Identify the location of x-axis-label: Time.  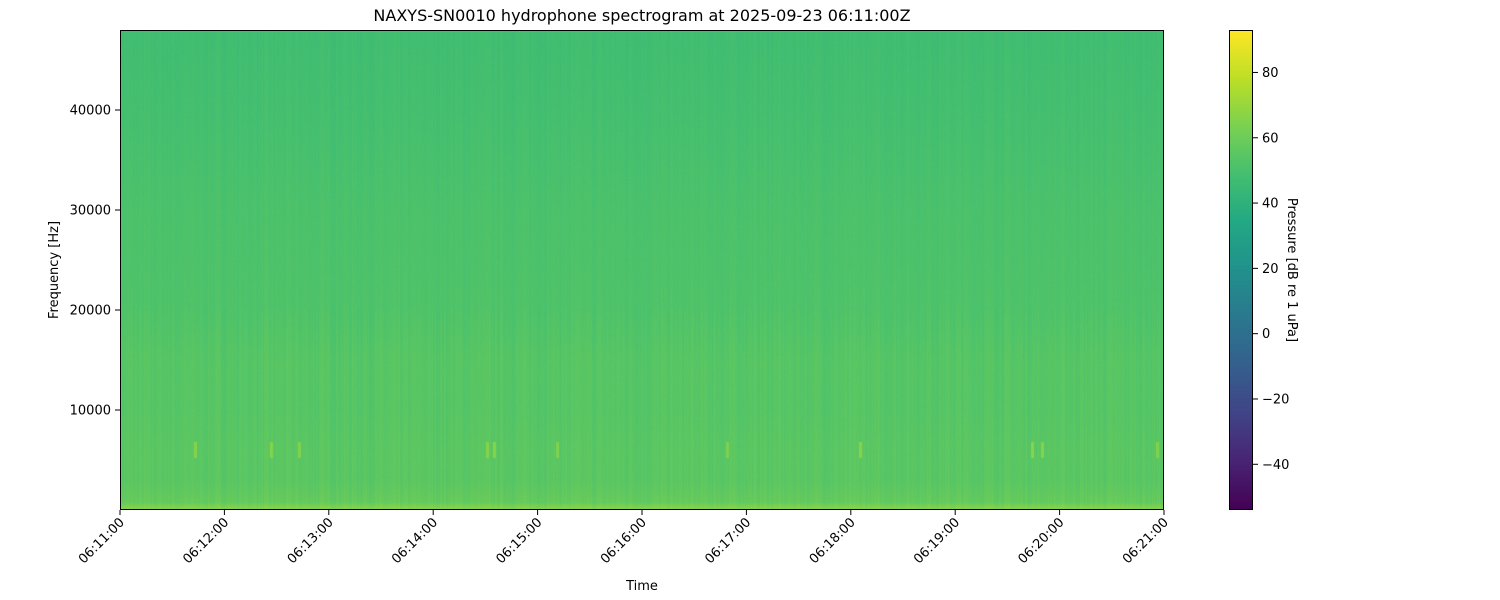
(641, 586).